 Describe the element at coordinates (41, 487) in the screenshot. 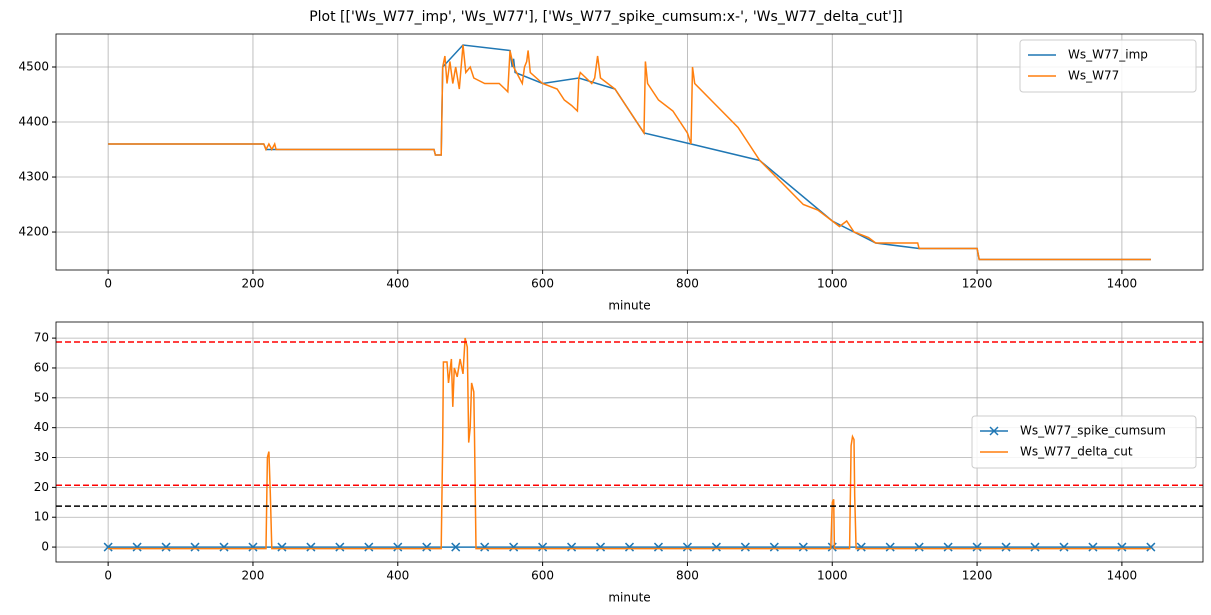

I see `y-tick-label: 20` at that location.